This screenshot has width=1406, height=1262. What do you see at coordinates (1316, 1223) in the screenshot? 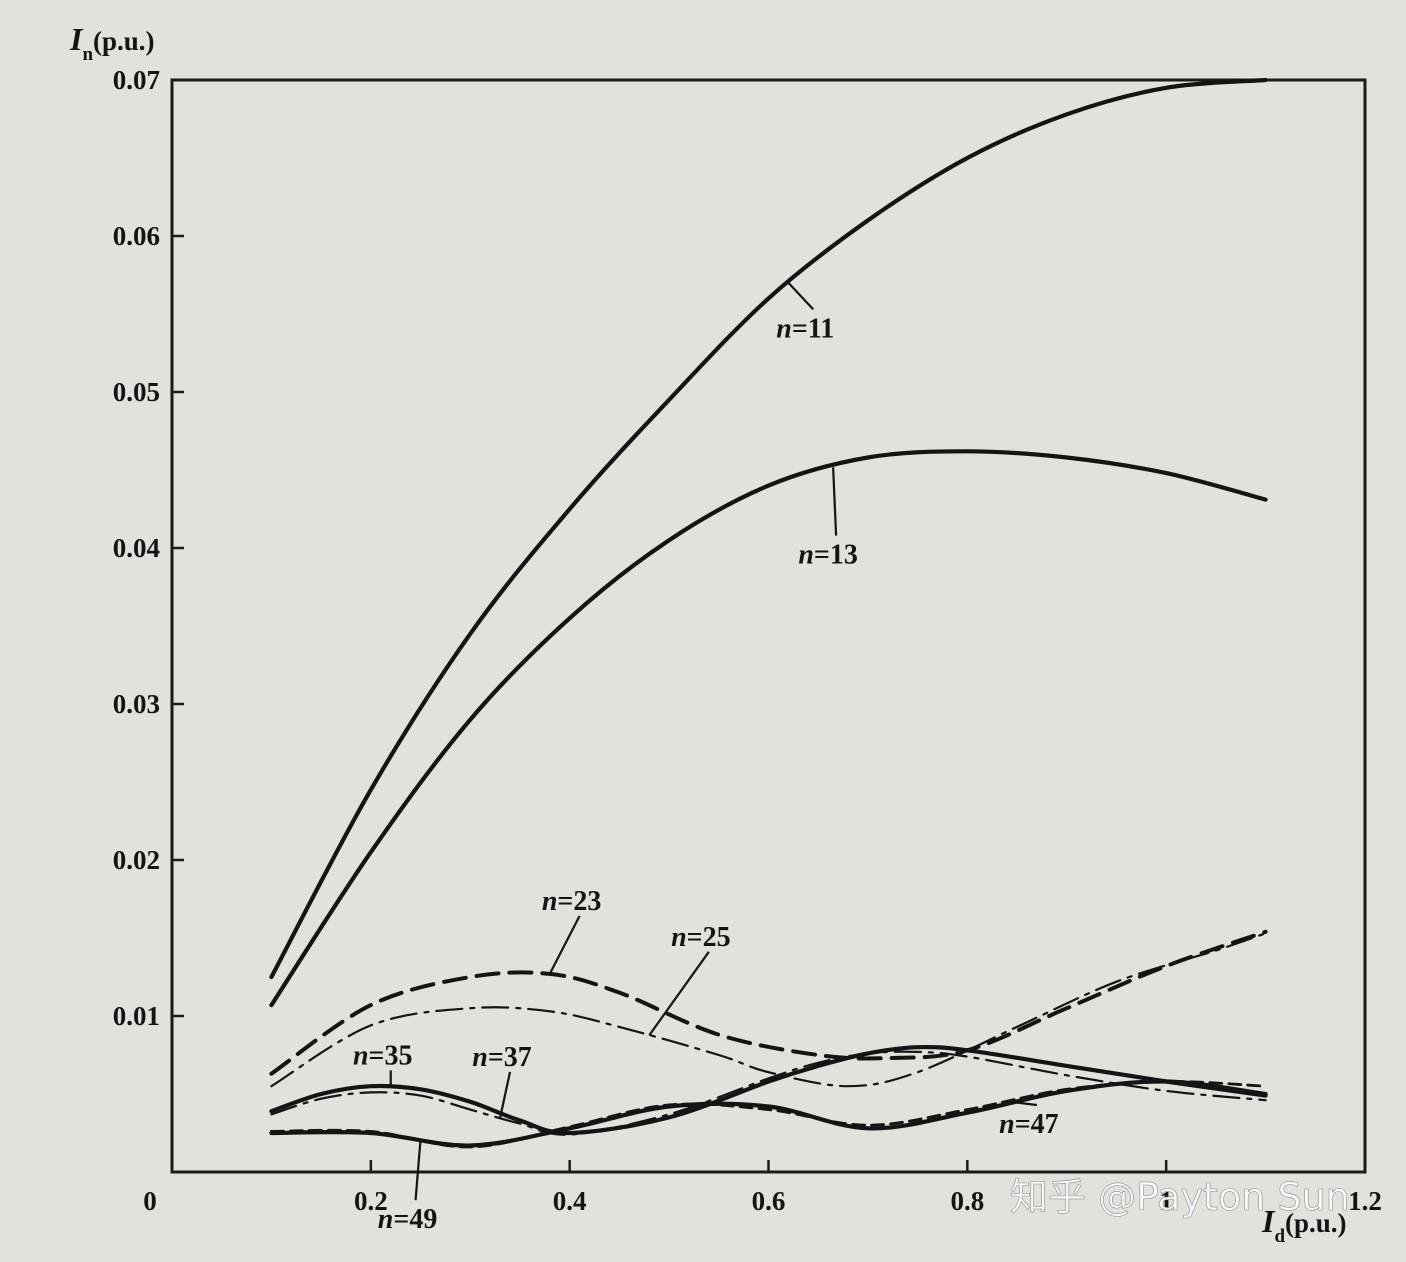
I see `x-axis-unit: (p.u.)` at bounding box center [1316, 1223].